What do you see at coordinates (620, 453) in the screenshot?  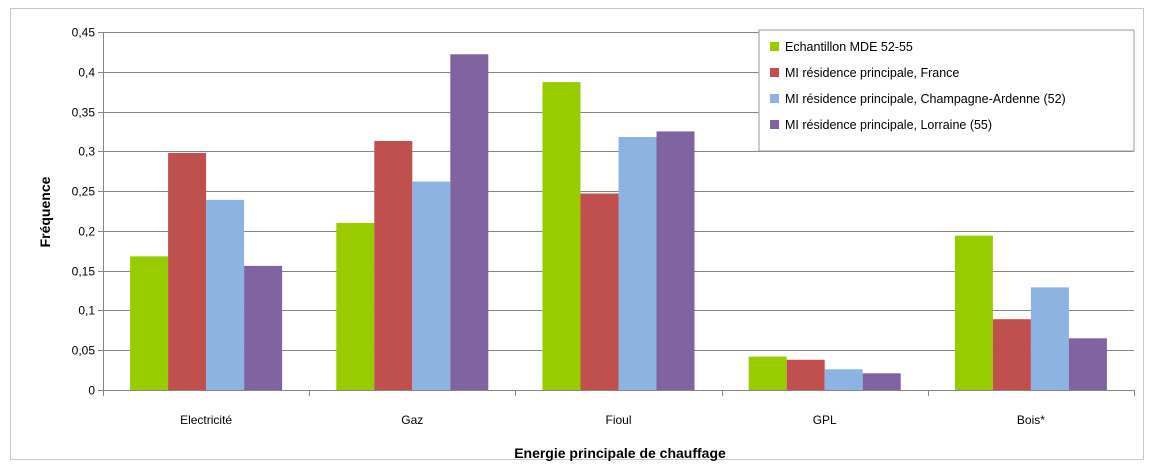 I see `x-axis-title: Energie principale de chauffage` at bounding box center [620, 453].